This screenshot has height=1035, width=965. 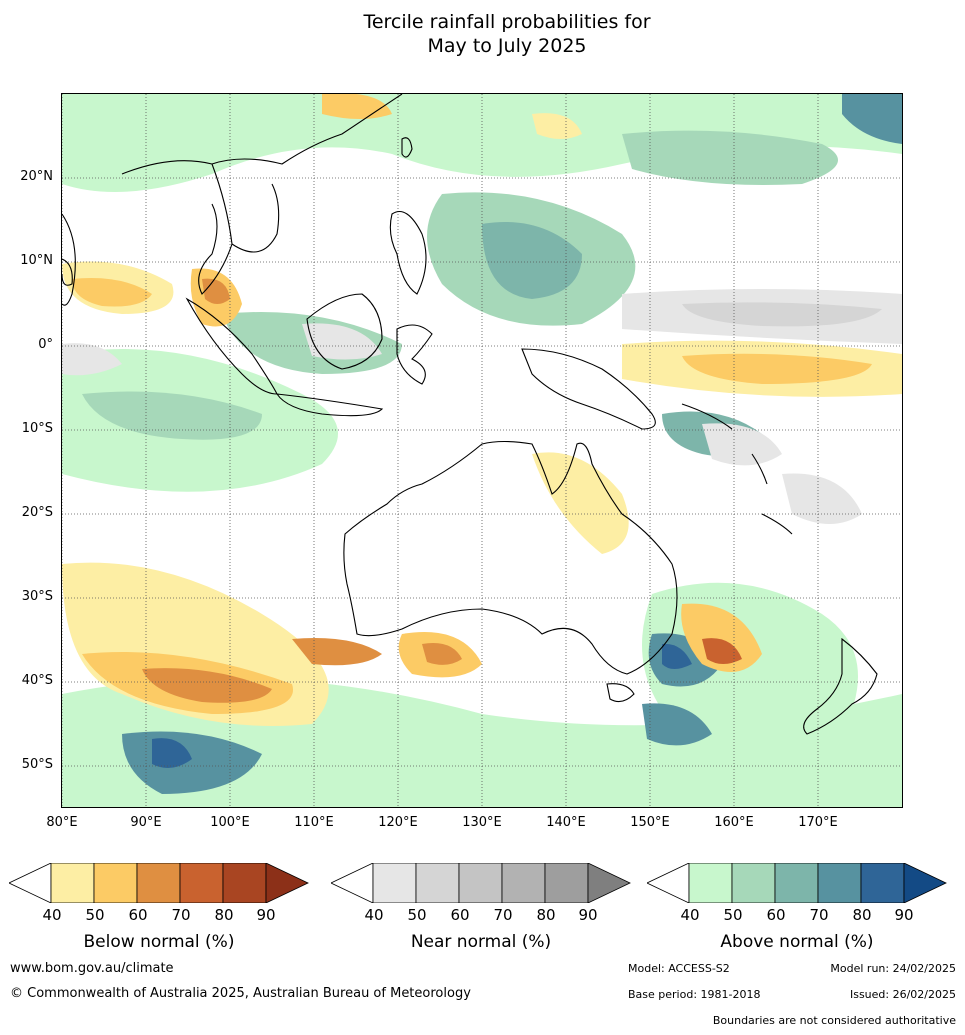 I want to click on model-run-date: Model run: 24/02/2025, so click(x=893, y=968).